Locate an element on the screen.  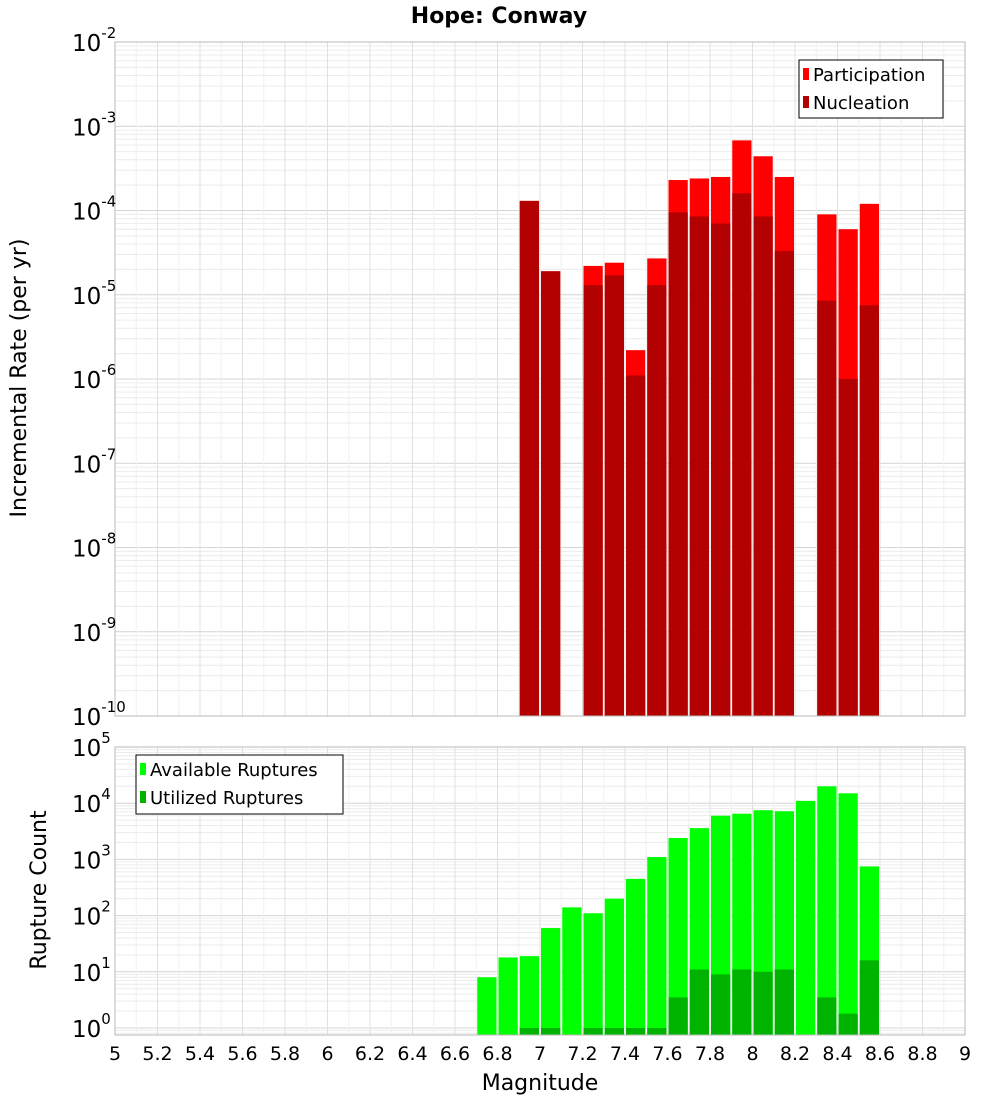
x-tick-label: 7.8 is located at coordinates (710, 1054).